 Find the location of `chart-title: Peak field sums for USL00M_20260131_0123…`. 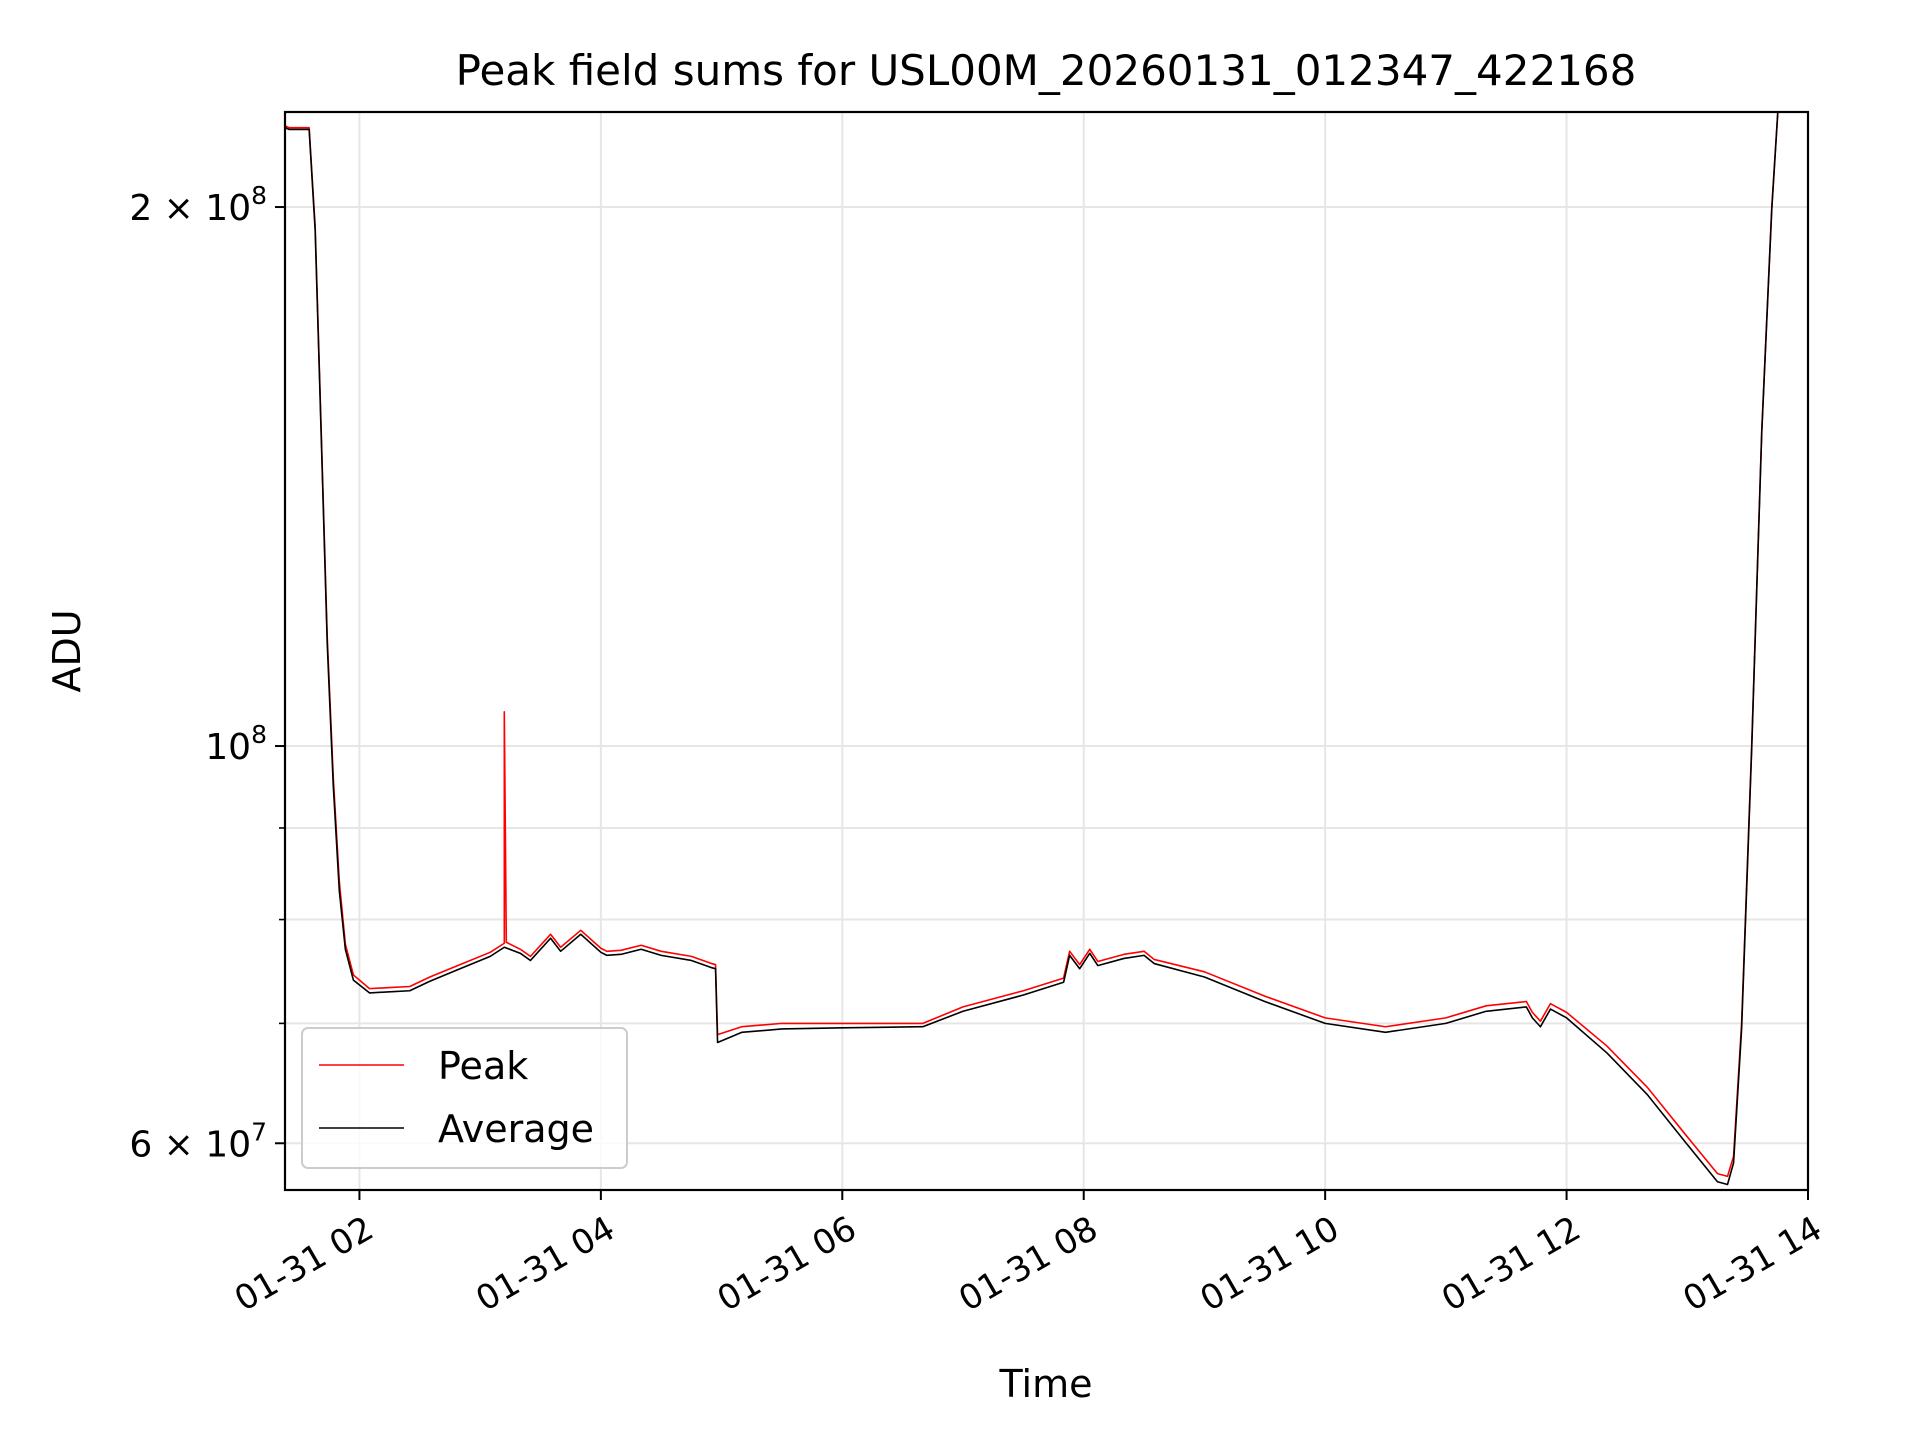

chart-title: Peak field sums for USL00M_20260131_0123… is located at coordinates (1046, 70).